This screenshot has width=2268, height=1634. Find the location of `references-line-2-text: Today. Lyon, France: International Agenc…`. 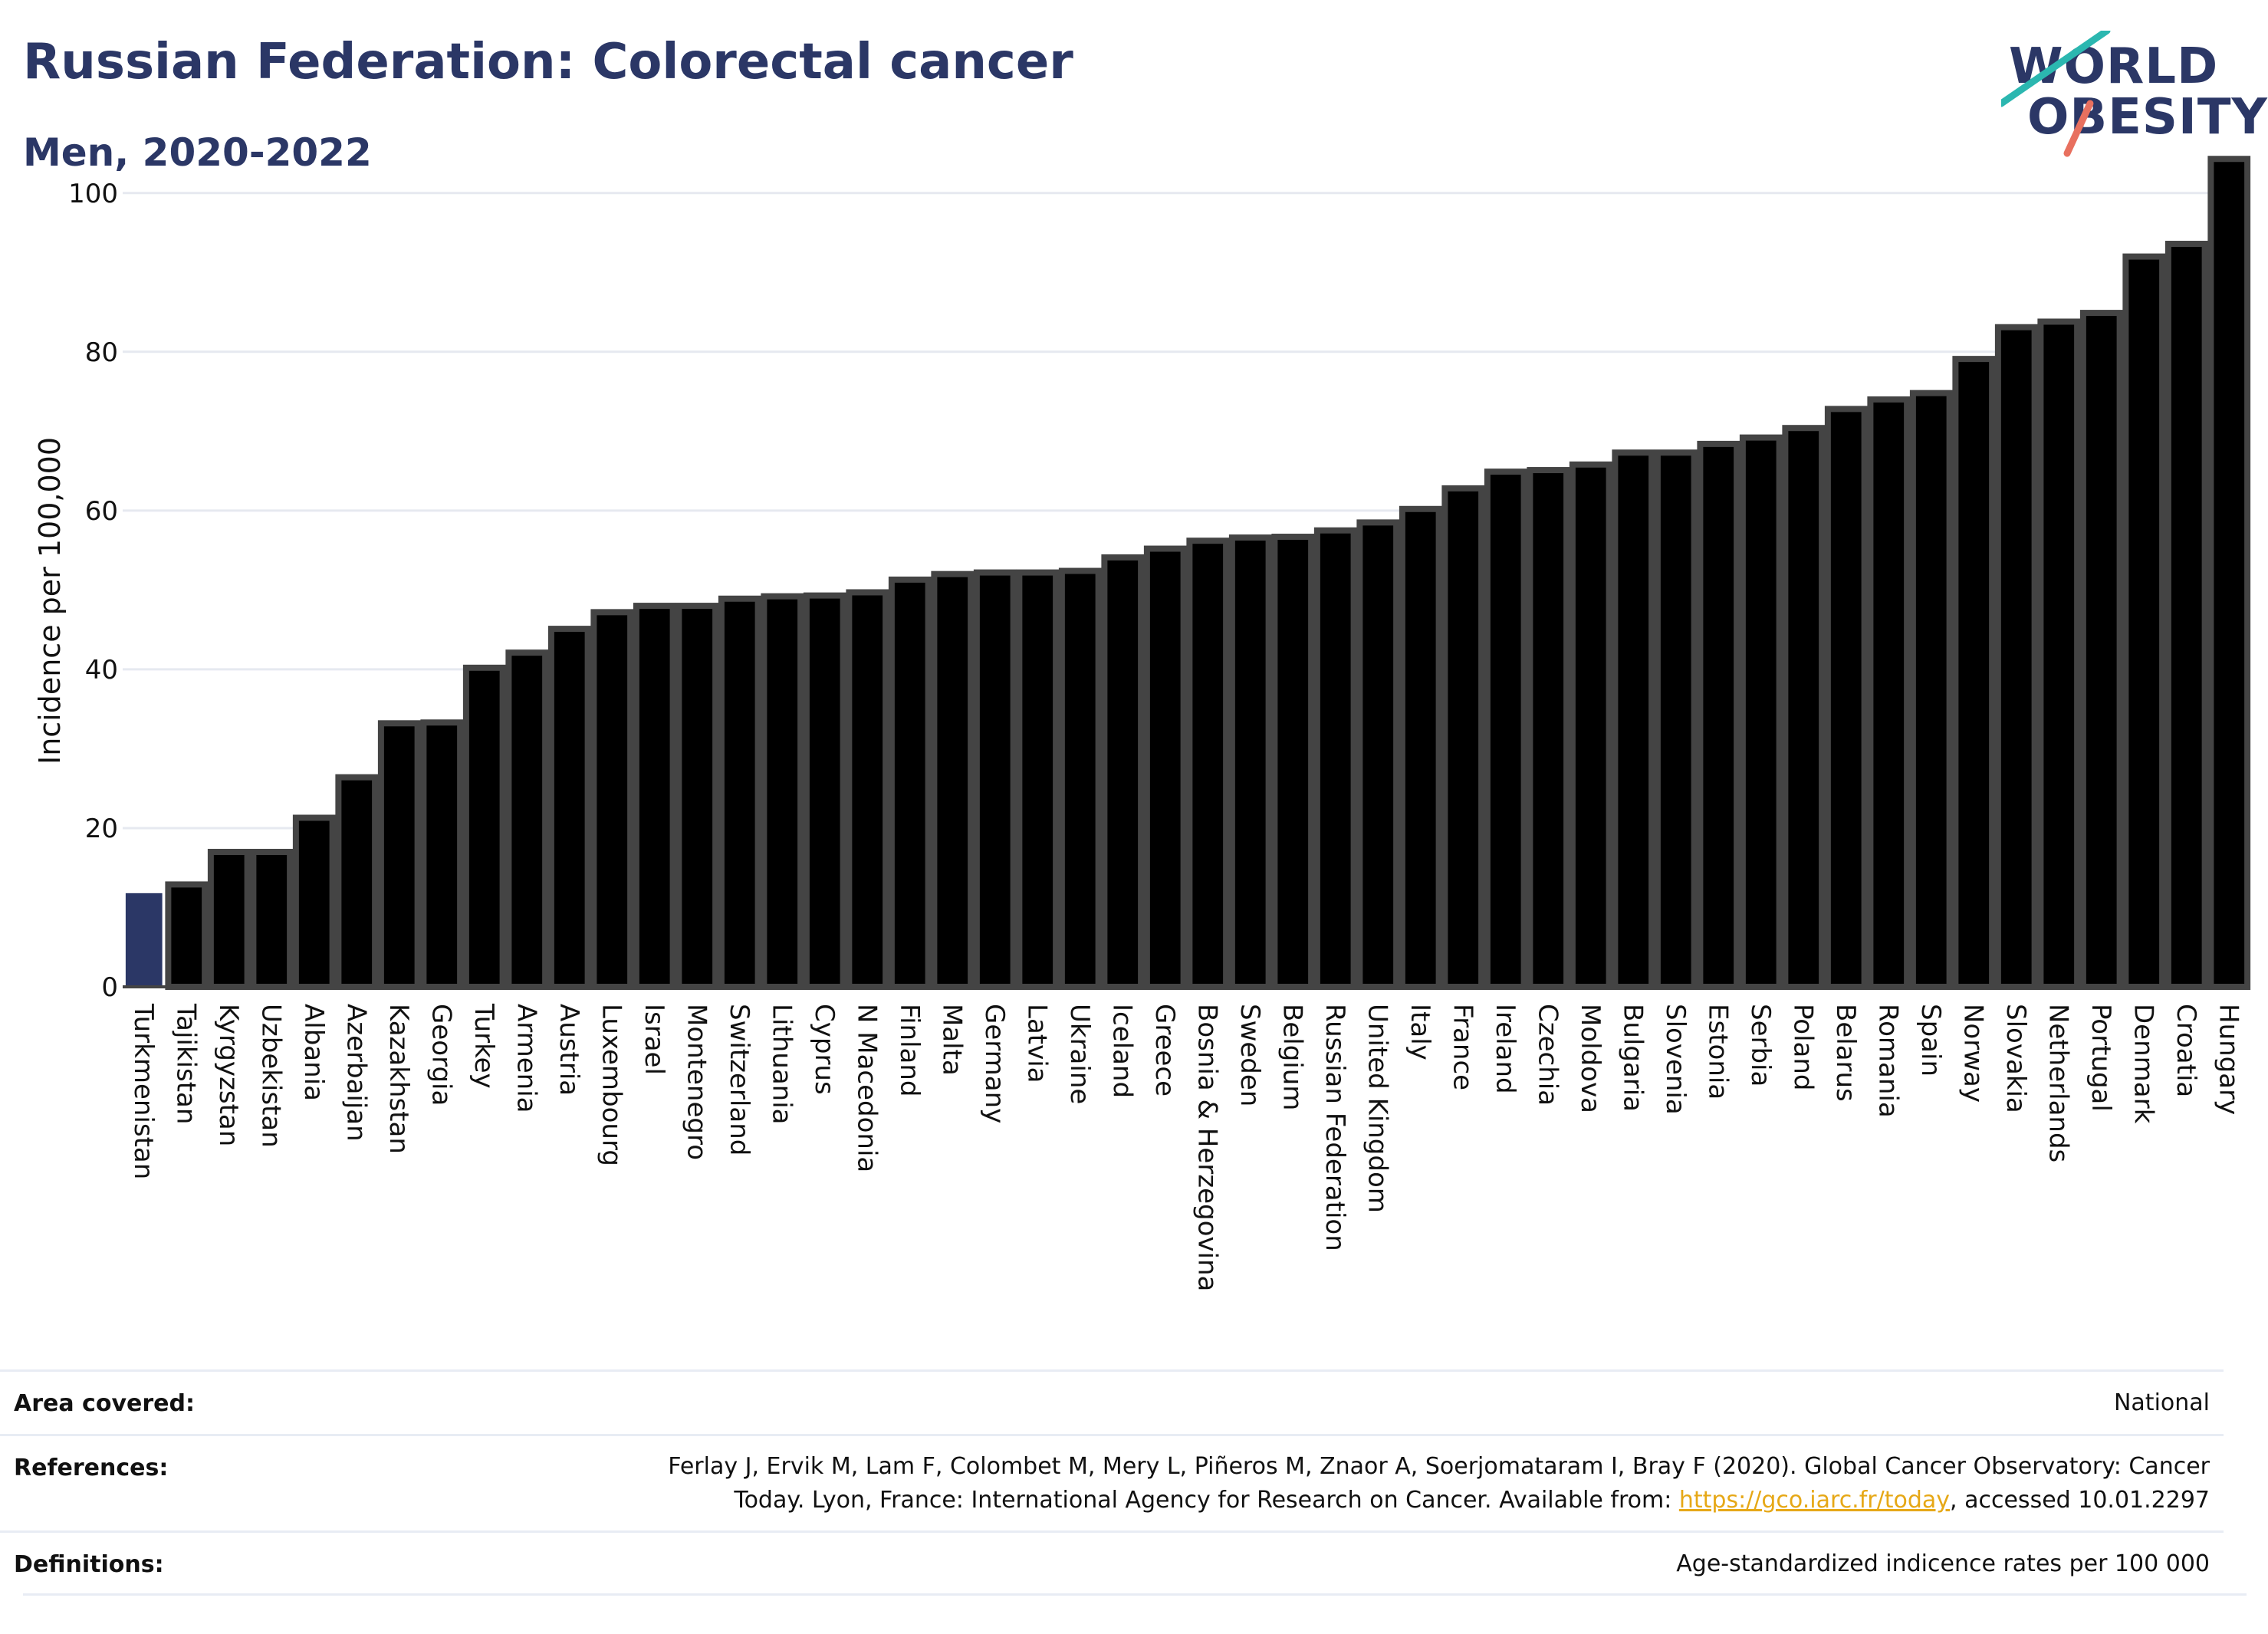

references-line-2-text: Today. Lyon, France: International Agenc… is located at coordinates (1206, 1501).